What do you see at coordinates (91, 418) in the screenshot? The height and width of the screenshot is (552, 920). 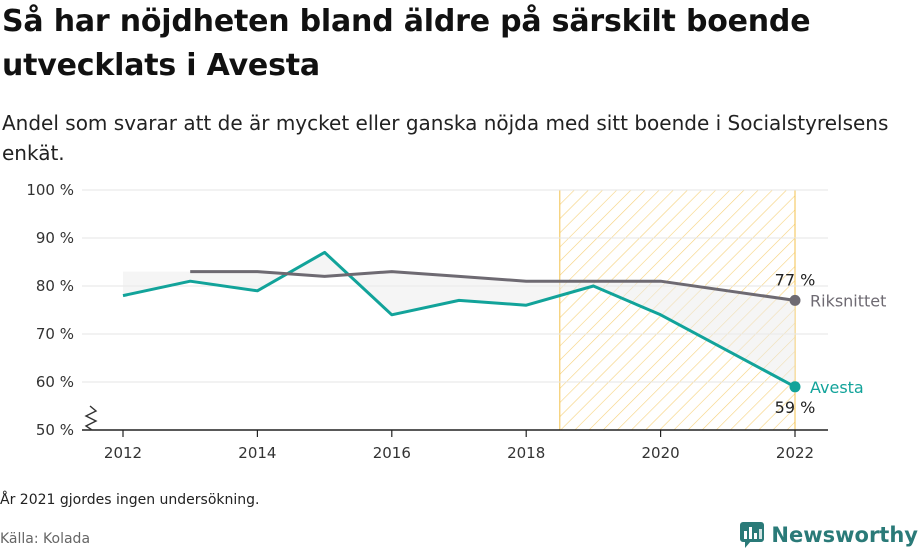 I see `axis-break-icon` at bounding box center [91, 418].